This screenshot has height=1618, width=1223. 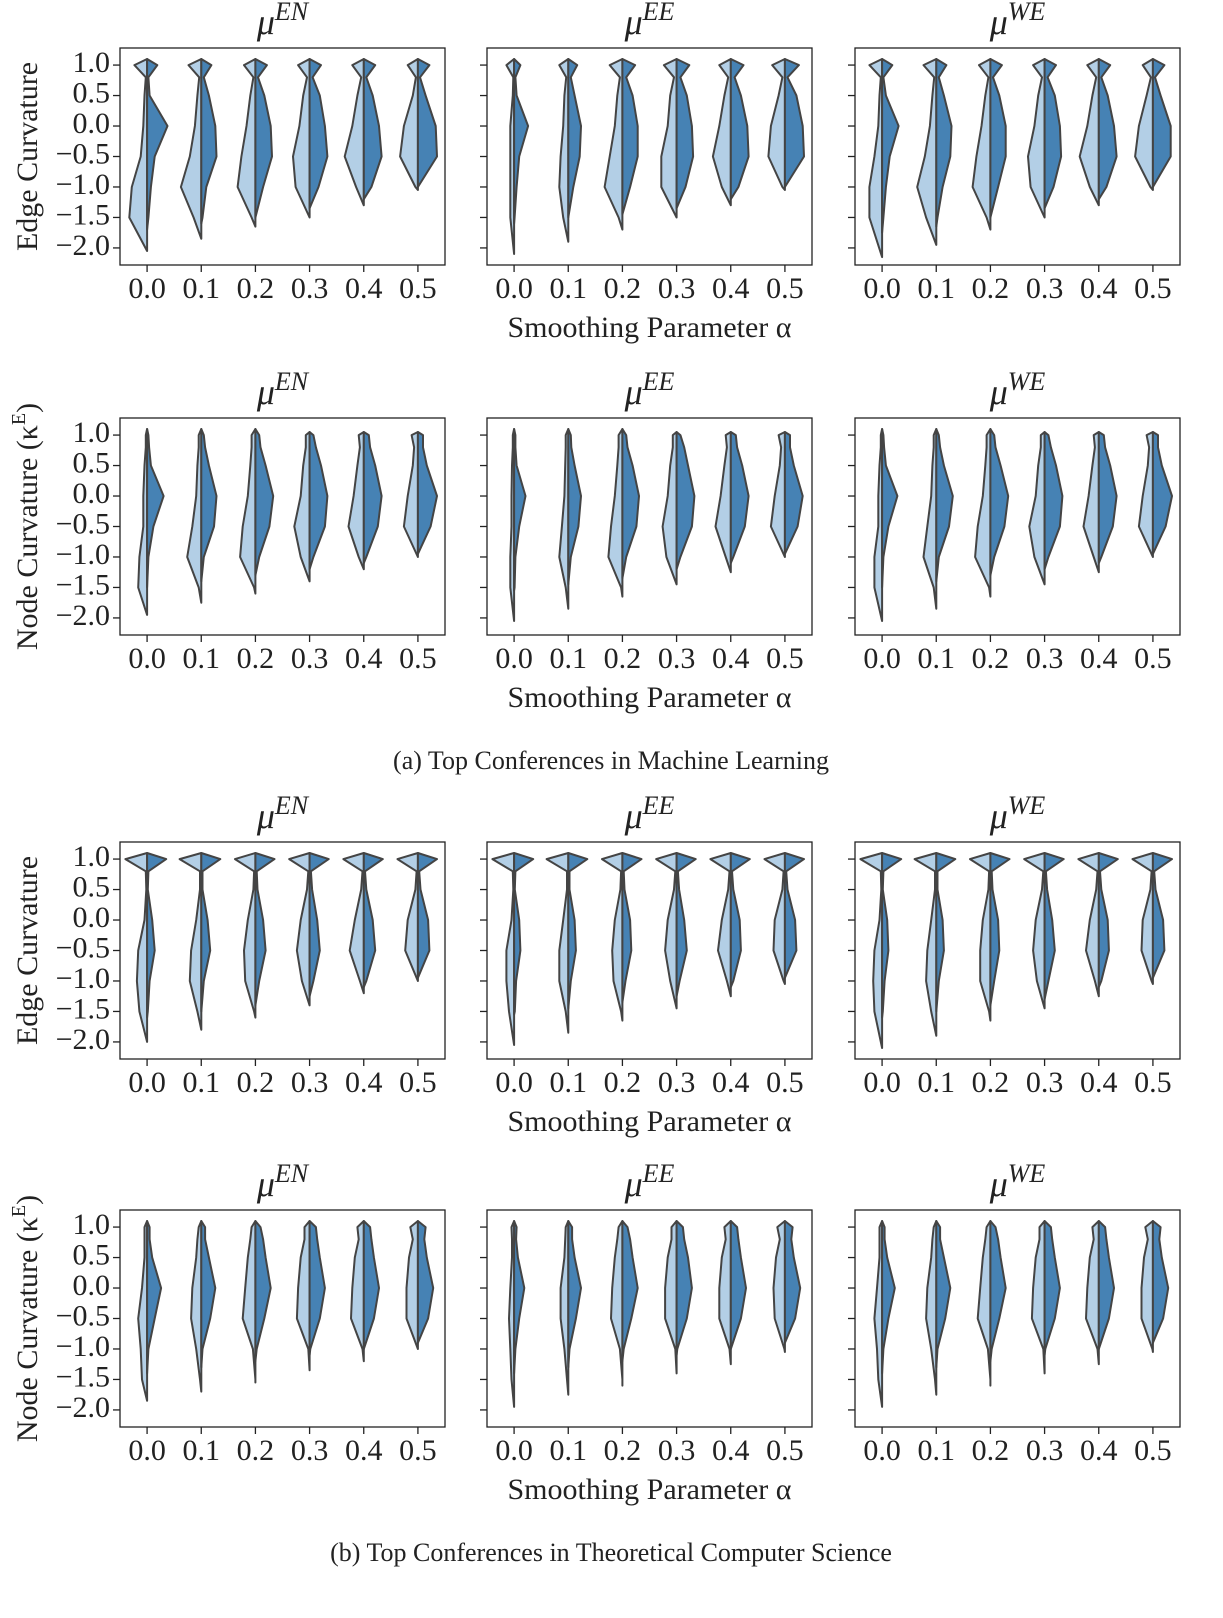 What do you see at coordinates (83, 1407) in the screenshot?
I see `y-tick-label: −2.0` at bounding box center [83, 1407].